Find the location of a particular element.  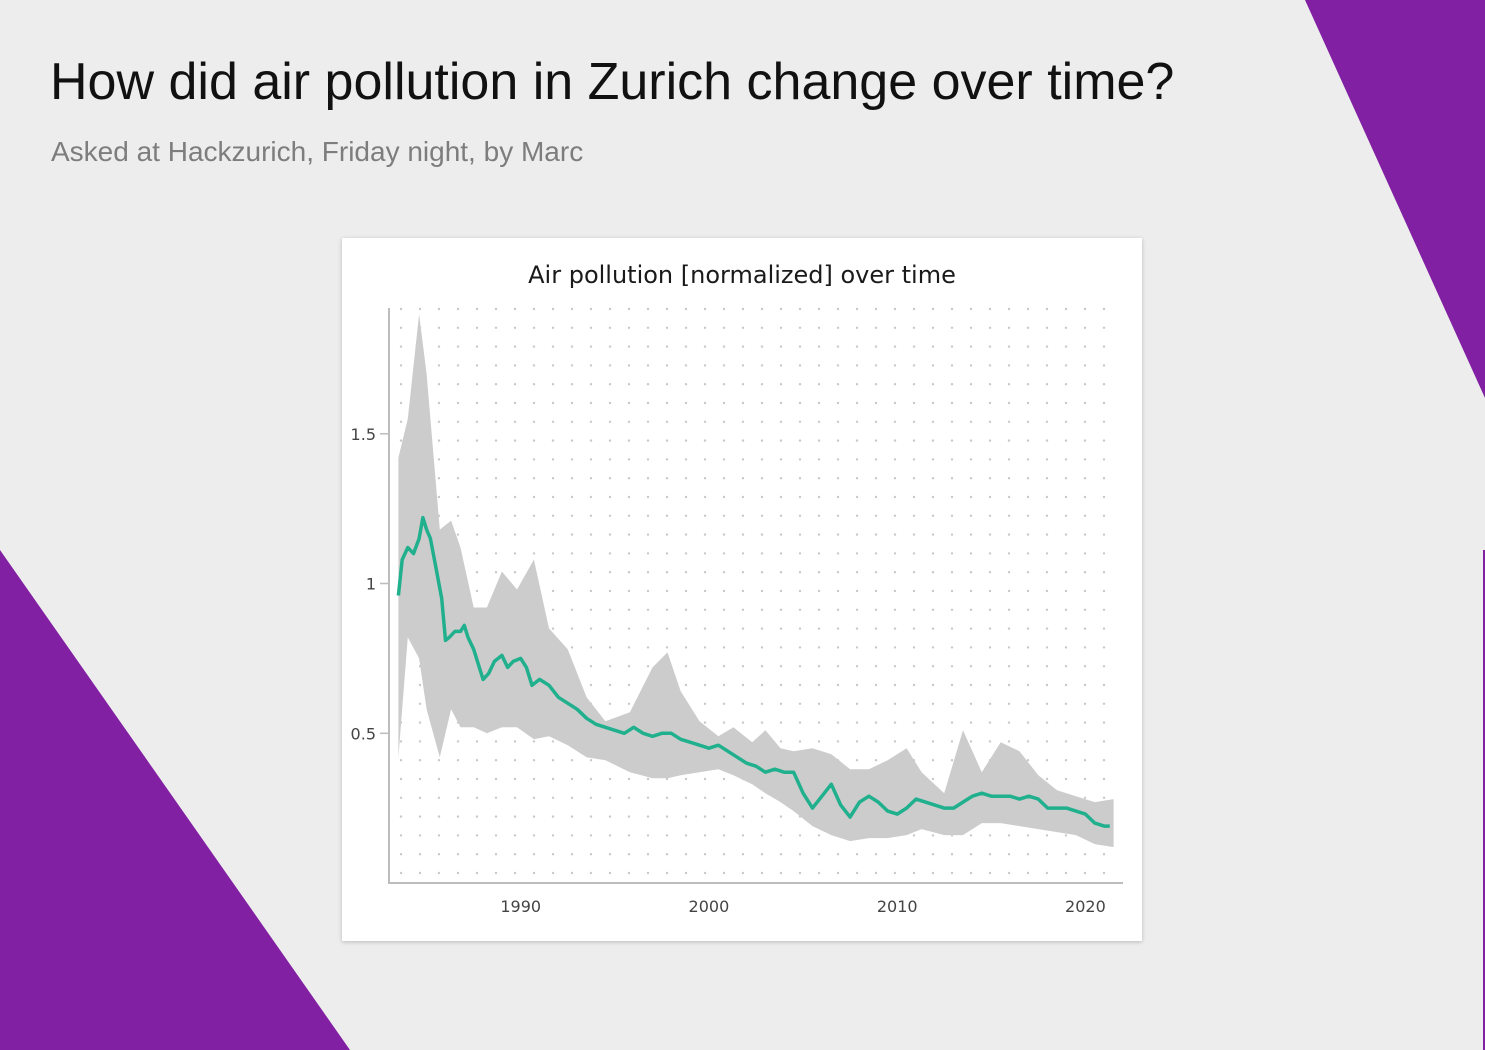

x-tick-label: 2010 is located at coordinates (897, 906).